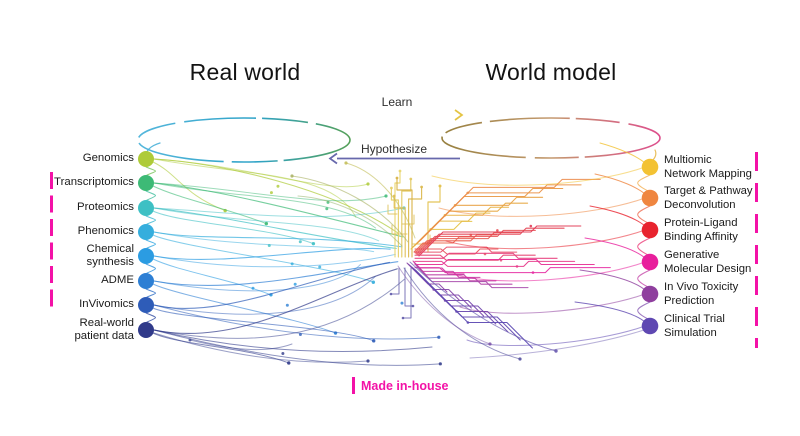  What do you see at coordinates (146, 281) in the screenshot?
I see `adme-node-dot` at bounding box center [146, 281].